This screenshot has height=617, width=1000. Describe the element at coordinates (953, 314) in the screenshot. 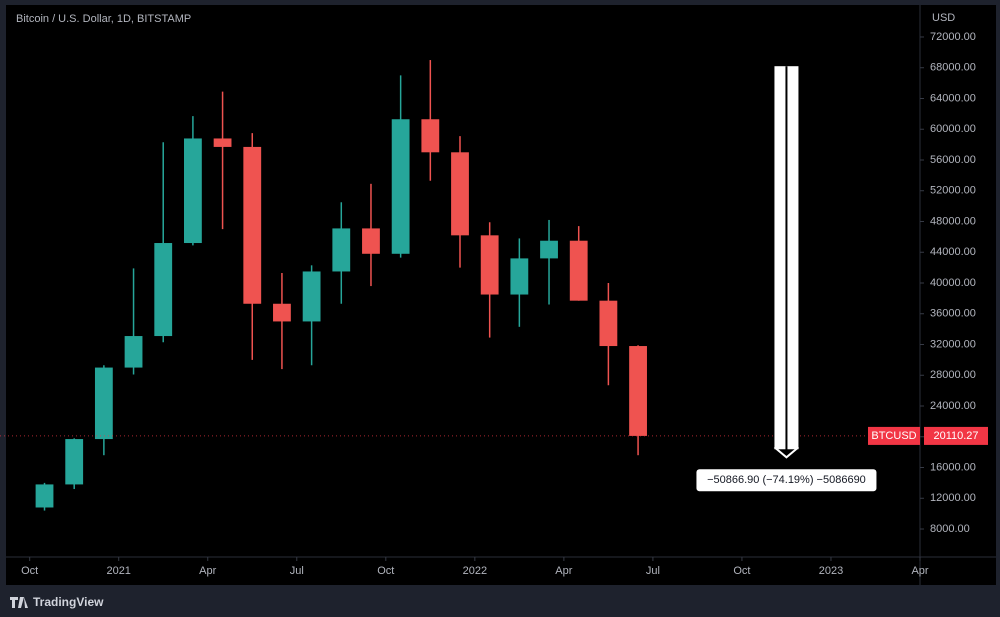

I see `y-tick-label: 36000.00` at that location.